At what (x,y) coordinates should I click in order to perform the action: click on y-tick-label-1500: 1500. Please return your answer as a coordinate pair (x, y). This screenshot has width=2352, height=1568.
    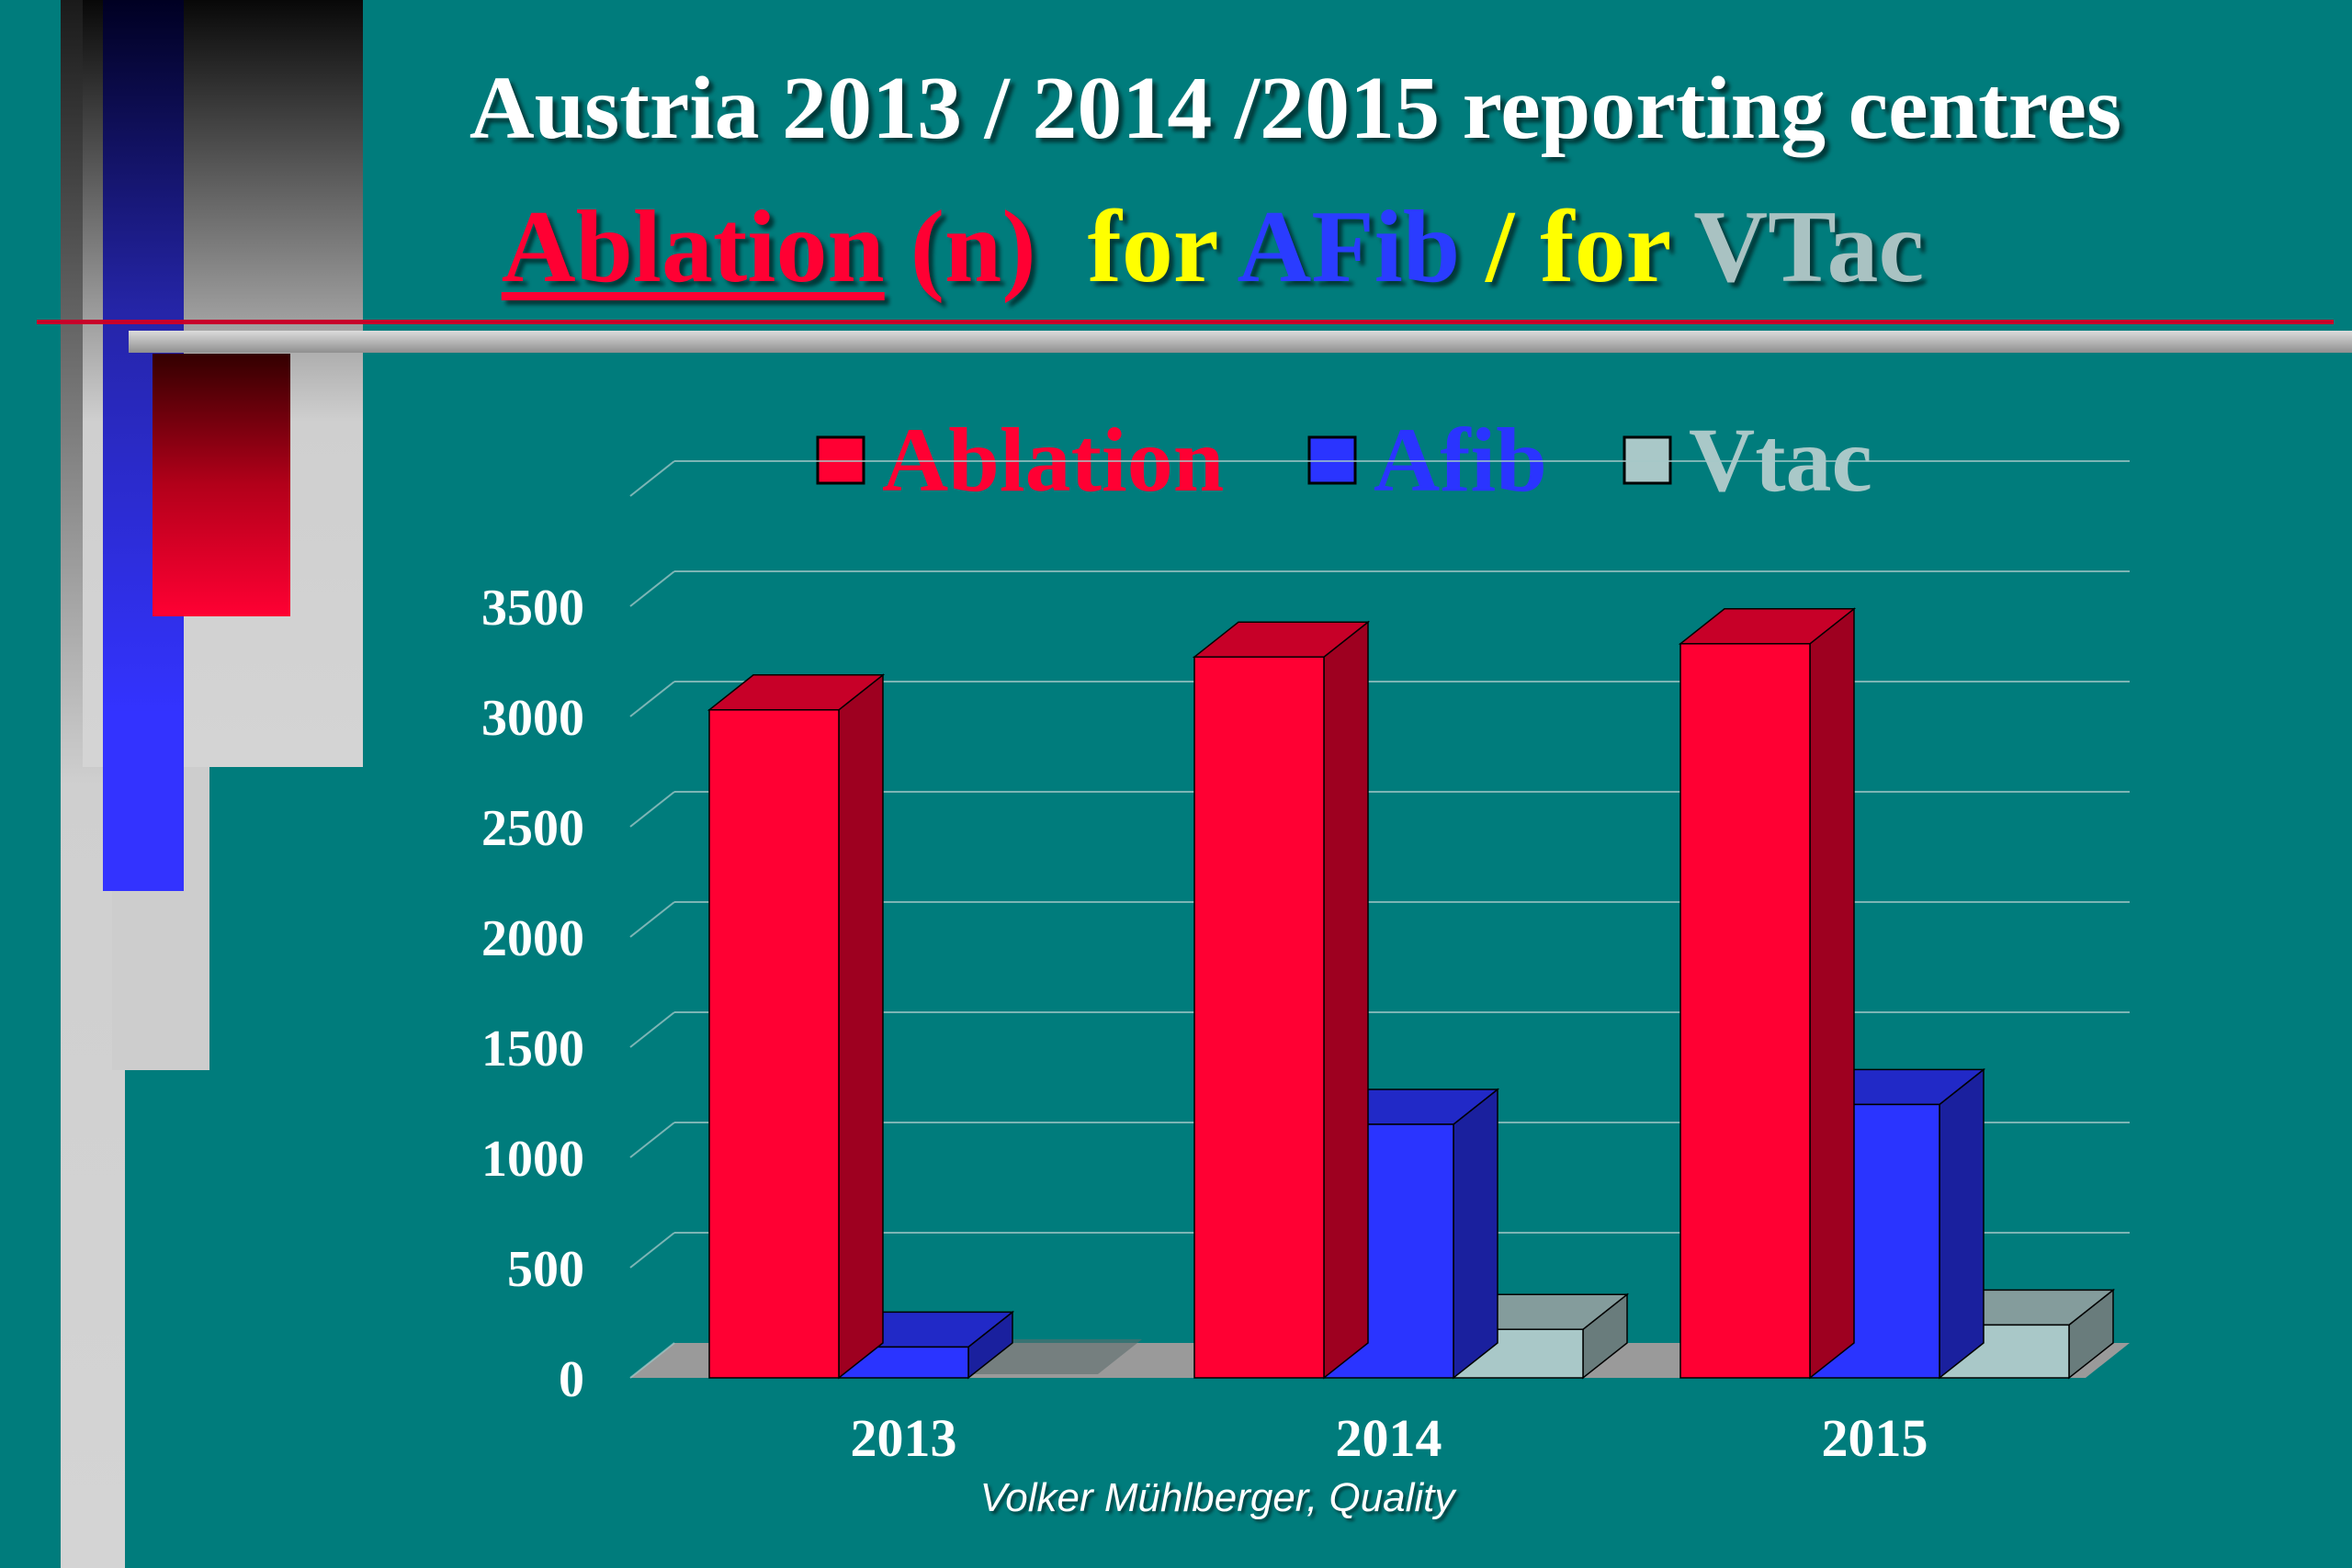
    Looking at the image, I should click on (533, 1049).